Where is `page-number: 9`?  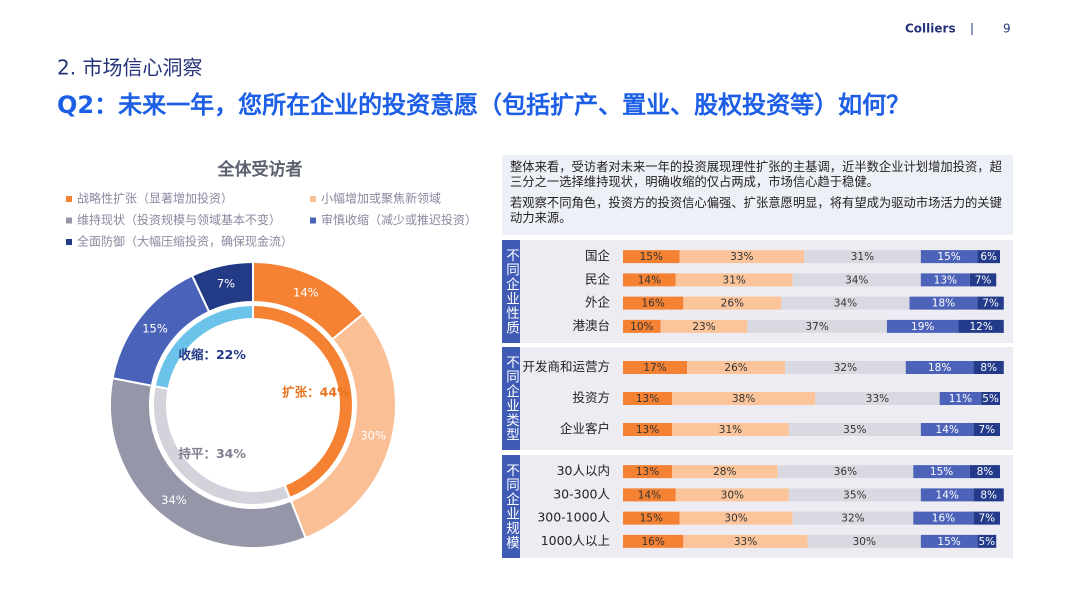 page-number: 9 is located at coordinates (1007, 29).